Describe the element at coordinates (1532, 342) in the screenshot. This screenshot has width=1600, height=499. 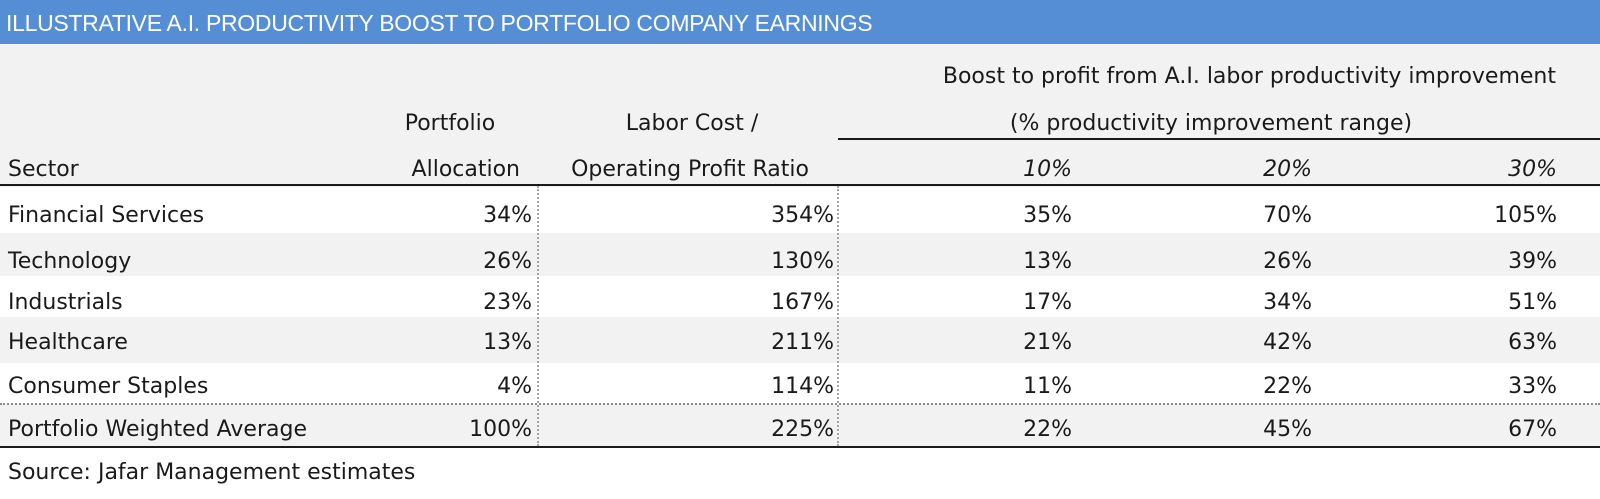
I see `row-boost-30: 63%` at that location.